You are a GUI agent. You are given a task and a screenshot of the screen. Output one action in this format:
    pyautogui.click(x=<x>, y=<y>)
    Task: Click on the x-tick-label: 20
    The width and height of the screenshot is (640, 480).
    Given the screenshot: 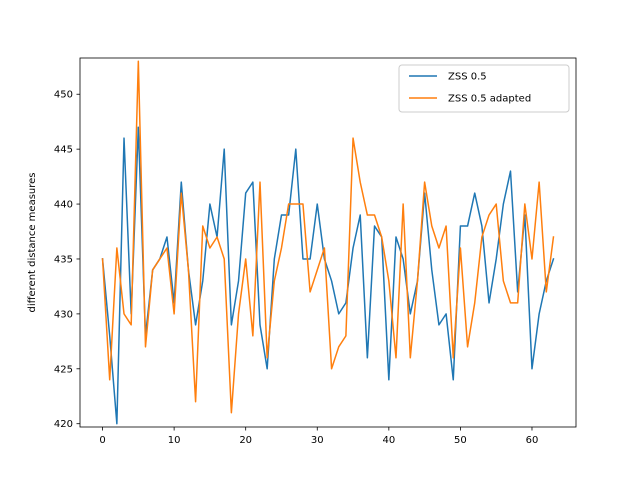 What is the action you would take?
    pyautogui.click(x=245, y=440)
    